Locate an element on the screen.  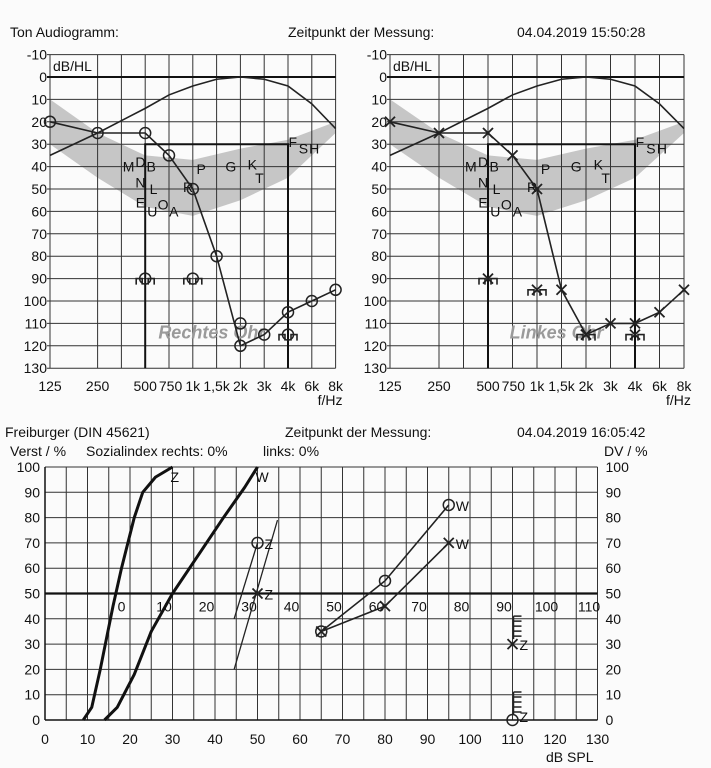
normal-hearing-curve is located at coordinates (193, 116).